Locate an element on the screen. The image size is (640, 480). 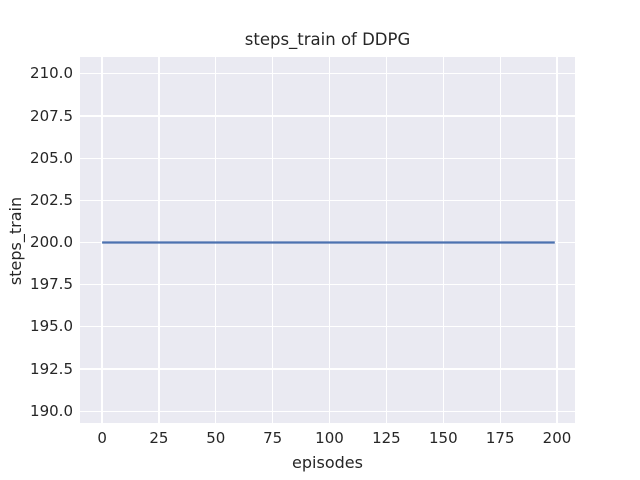
y-tick-label: 210.0 is located at coordinates (51, 73).